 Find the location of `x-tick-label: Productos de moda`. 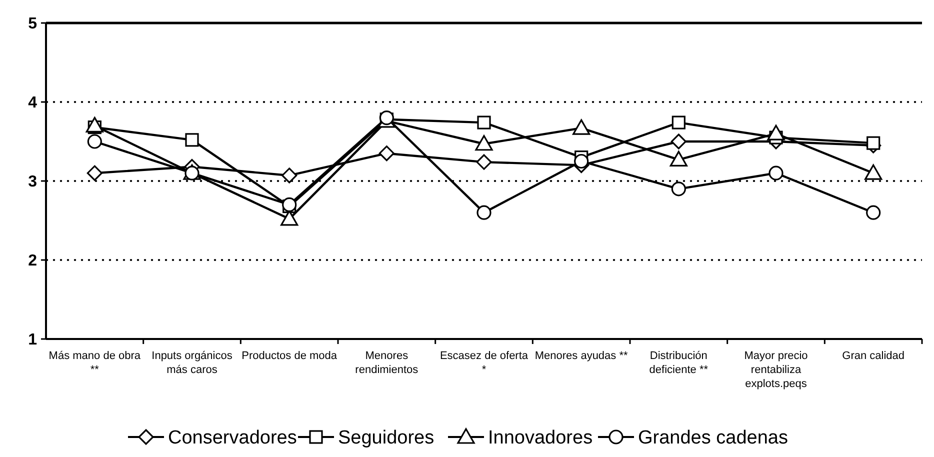

x-tick-label: Productos de moda is located at coordinates (290, 356).